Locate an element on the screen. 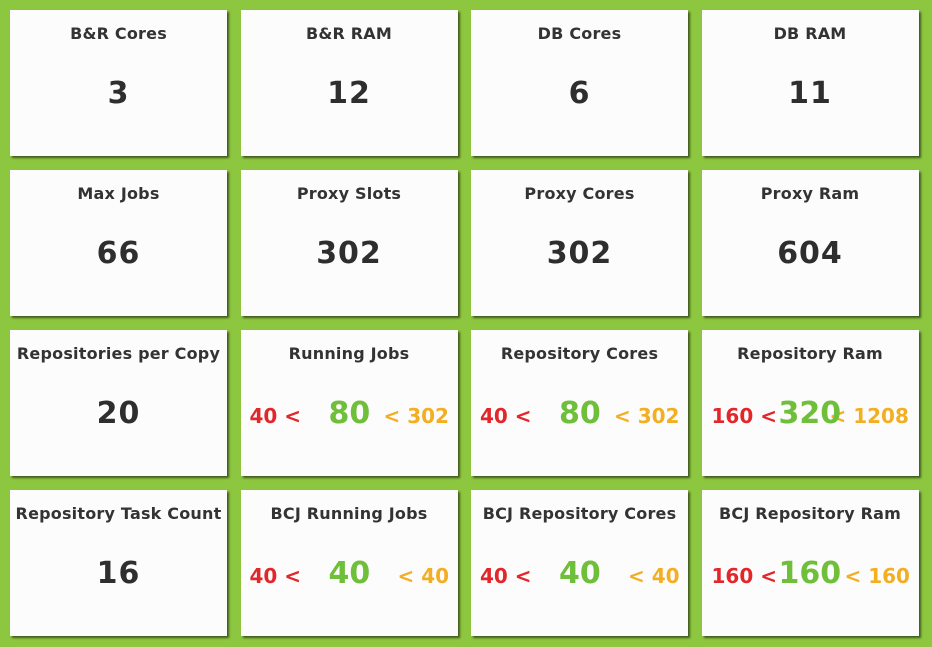  tile-title: Proxy Cores is located at coordinates (579, 193).